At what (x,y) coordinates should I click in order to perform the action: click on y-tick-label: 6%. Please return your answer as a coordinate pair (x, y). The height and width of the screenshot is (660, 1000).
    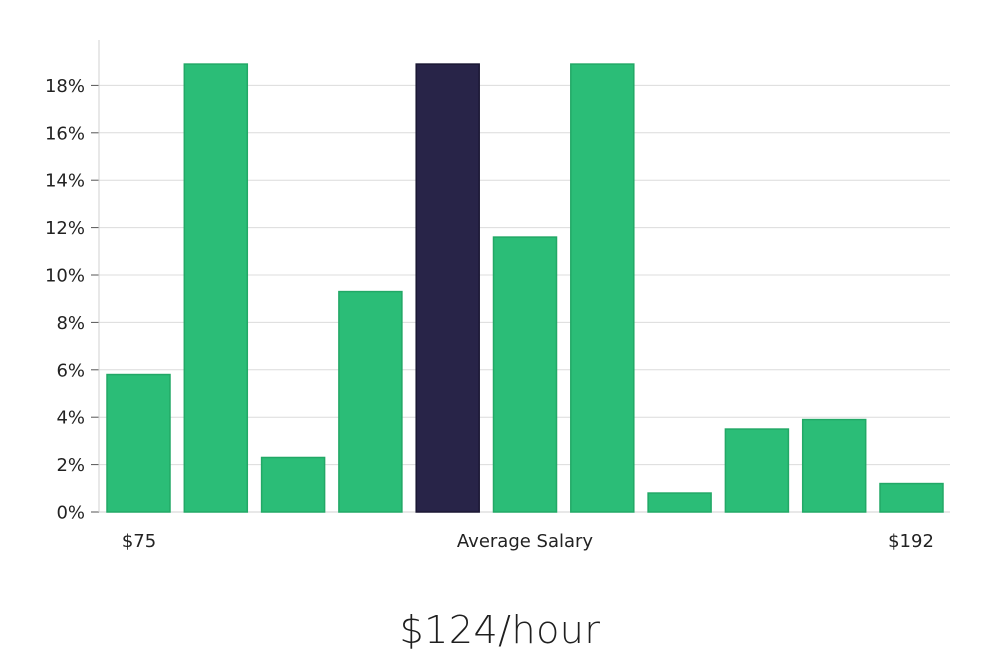
    Looking at the image, I should click on (70, 370).